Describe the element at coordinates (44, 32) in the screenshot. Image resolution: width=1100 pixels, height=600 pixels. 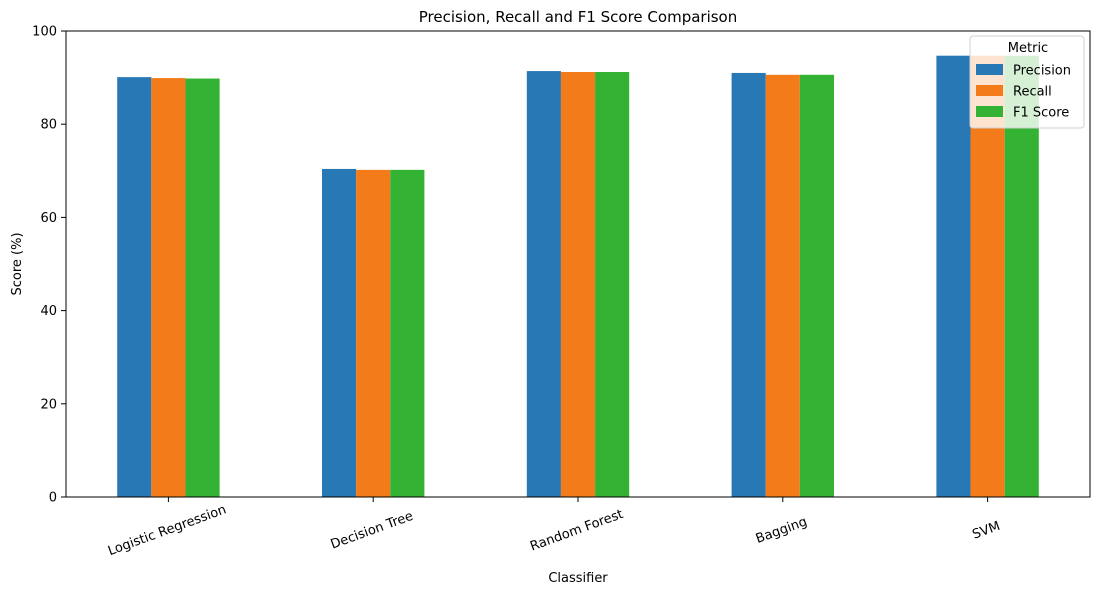
I see `y-tick-label: 100` at that location.